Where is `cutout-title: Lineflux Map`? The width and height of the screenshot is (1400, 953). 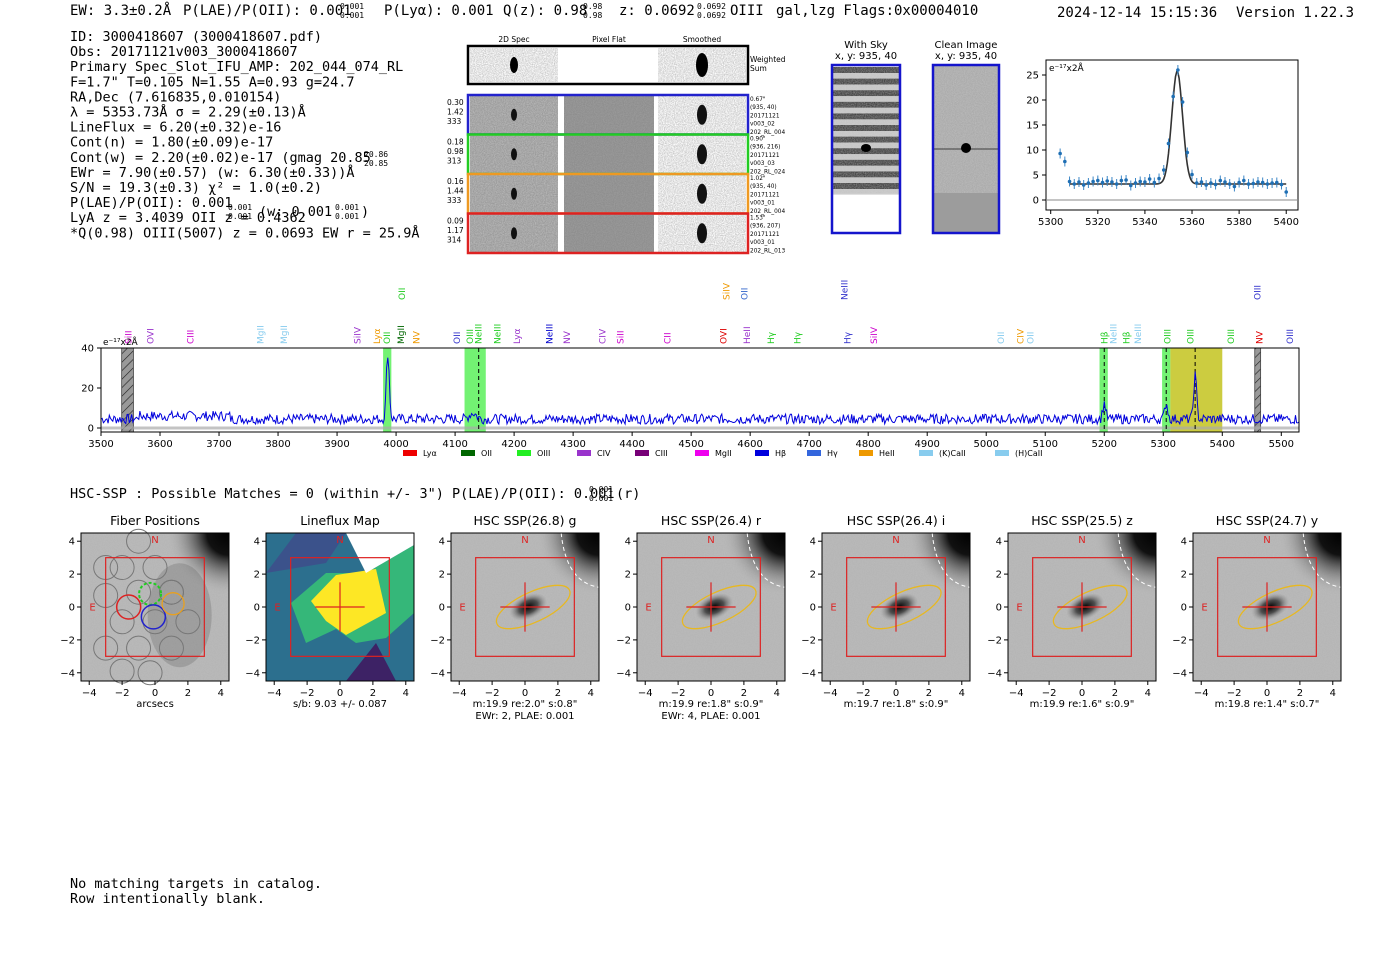
cutout-title: Lineflux Map is located at coordinates (340, 520).